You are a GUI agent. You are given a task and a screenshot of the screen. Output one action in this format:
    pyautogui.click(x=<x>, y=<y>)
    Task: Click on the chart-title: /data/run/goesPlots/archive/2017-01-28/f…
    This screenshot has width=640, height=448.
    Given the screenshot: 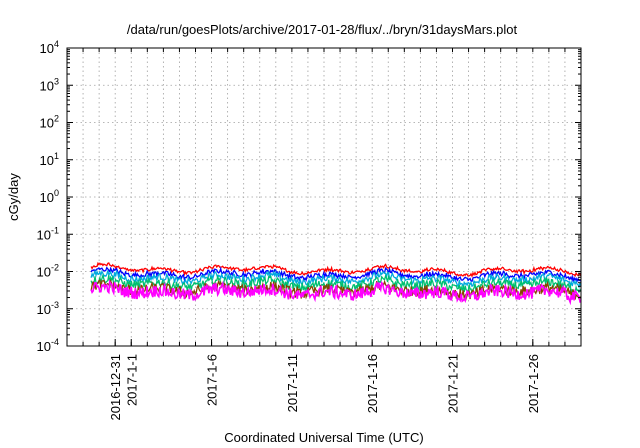 What is the action you would take?
    pyautogui.click(x=322, y=29)
    